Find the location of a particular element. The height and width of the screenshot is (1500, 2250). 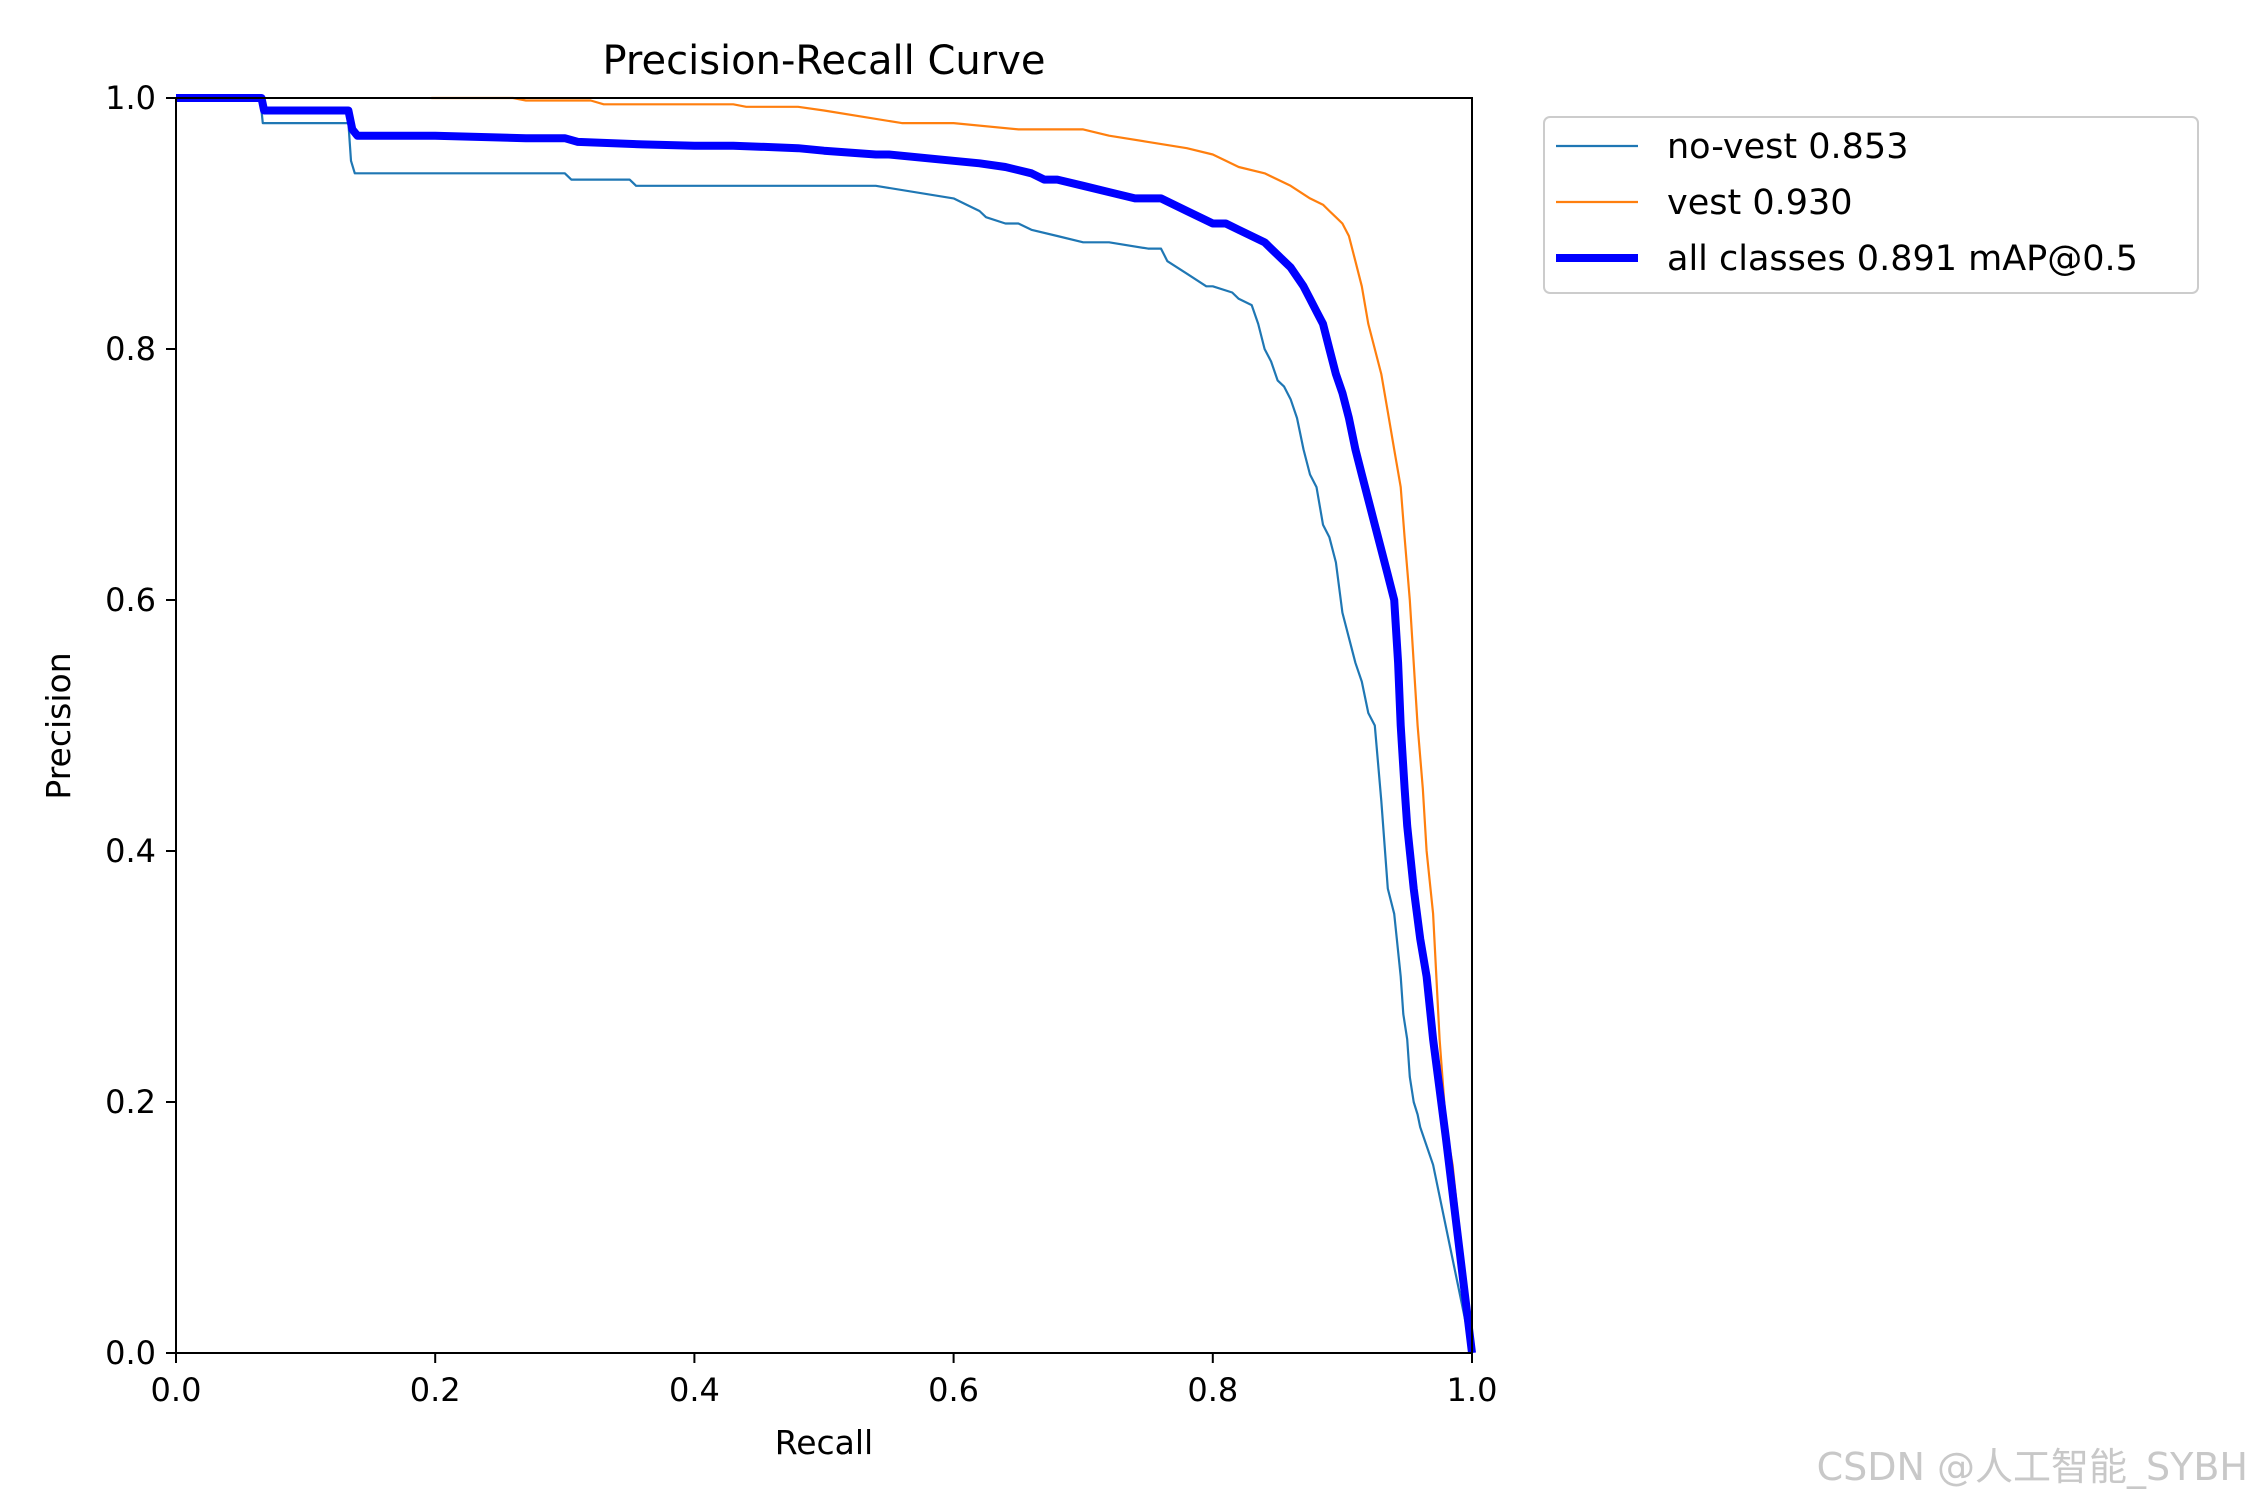

y-tick-label-2: 0.4 is located at coordinates (130, 851).